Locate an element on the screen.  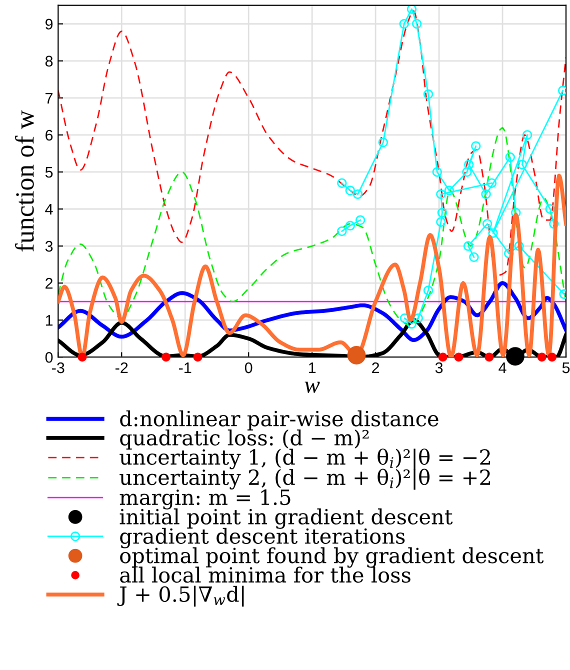
y-tick-label: 8 is located at coordinates (49, 61).